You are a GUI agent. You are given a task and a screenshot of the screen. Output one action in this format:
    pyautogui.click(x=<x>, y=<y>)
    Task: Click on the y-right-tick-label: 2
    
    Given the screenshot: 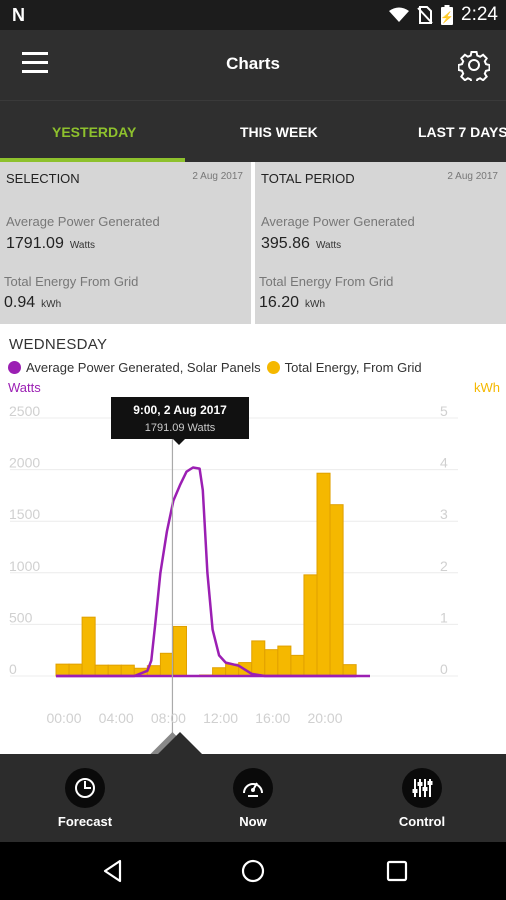 What is the action you would take?
    pyautogui.click(x=444, y=566)
    